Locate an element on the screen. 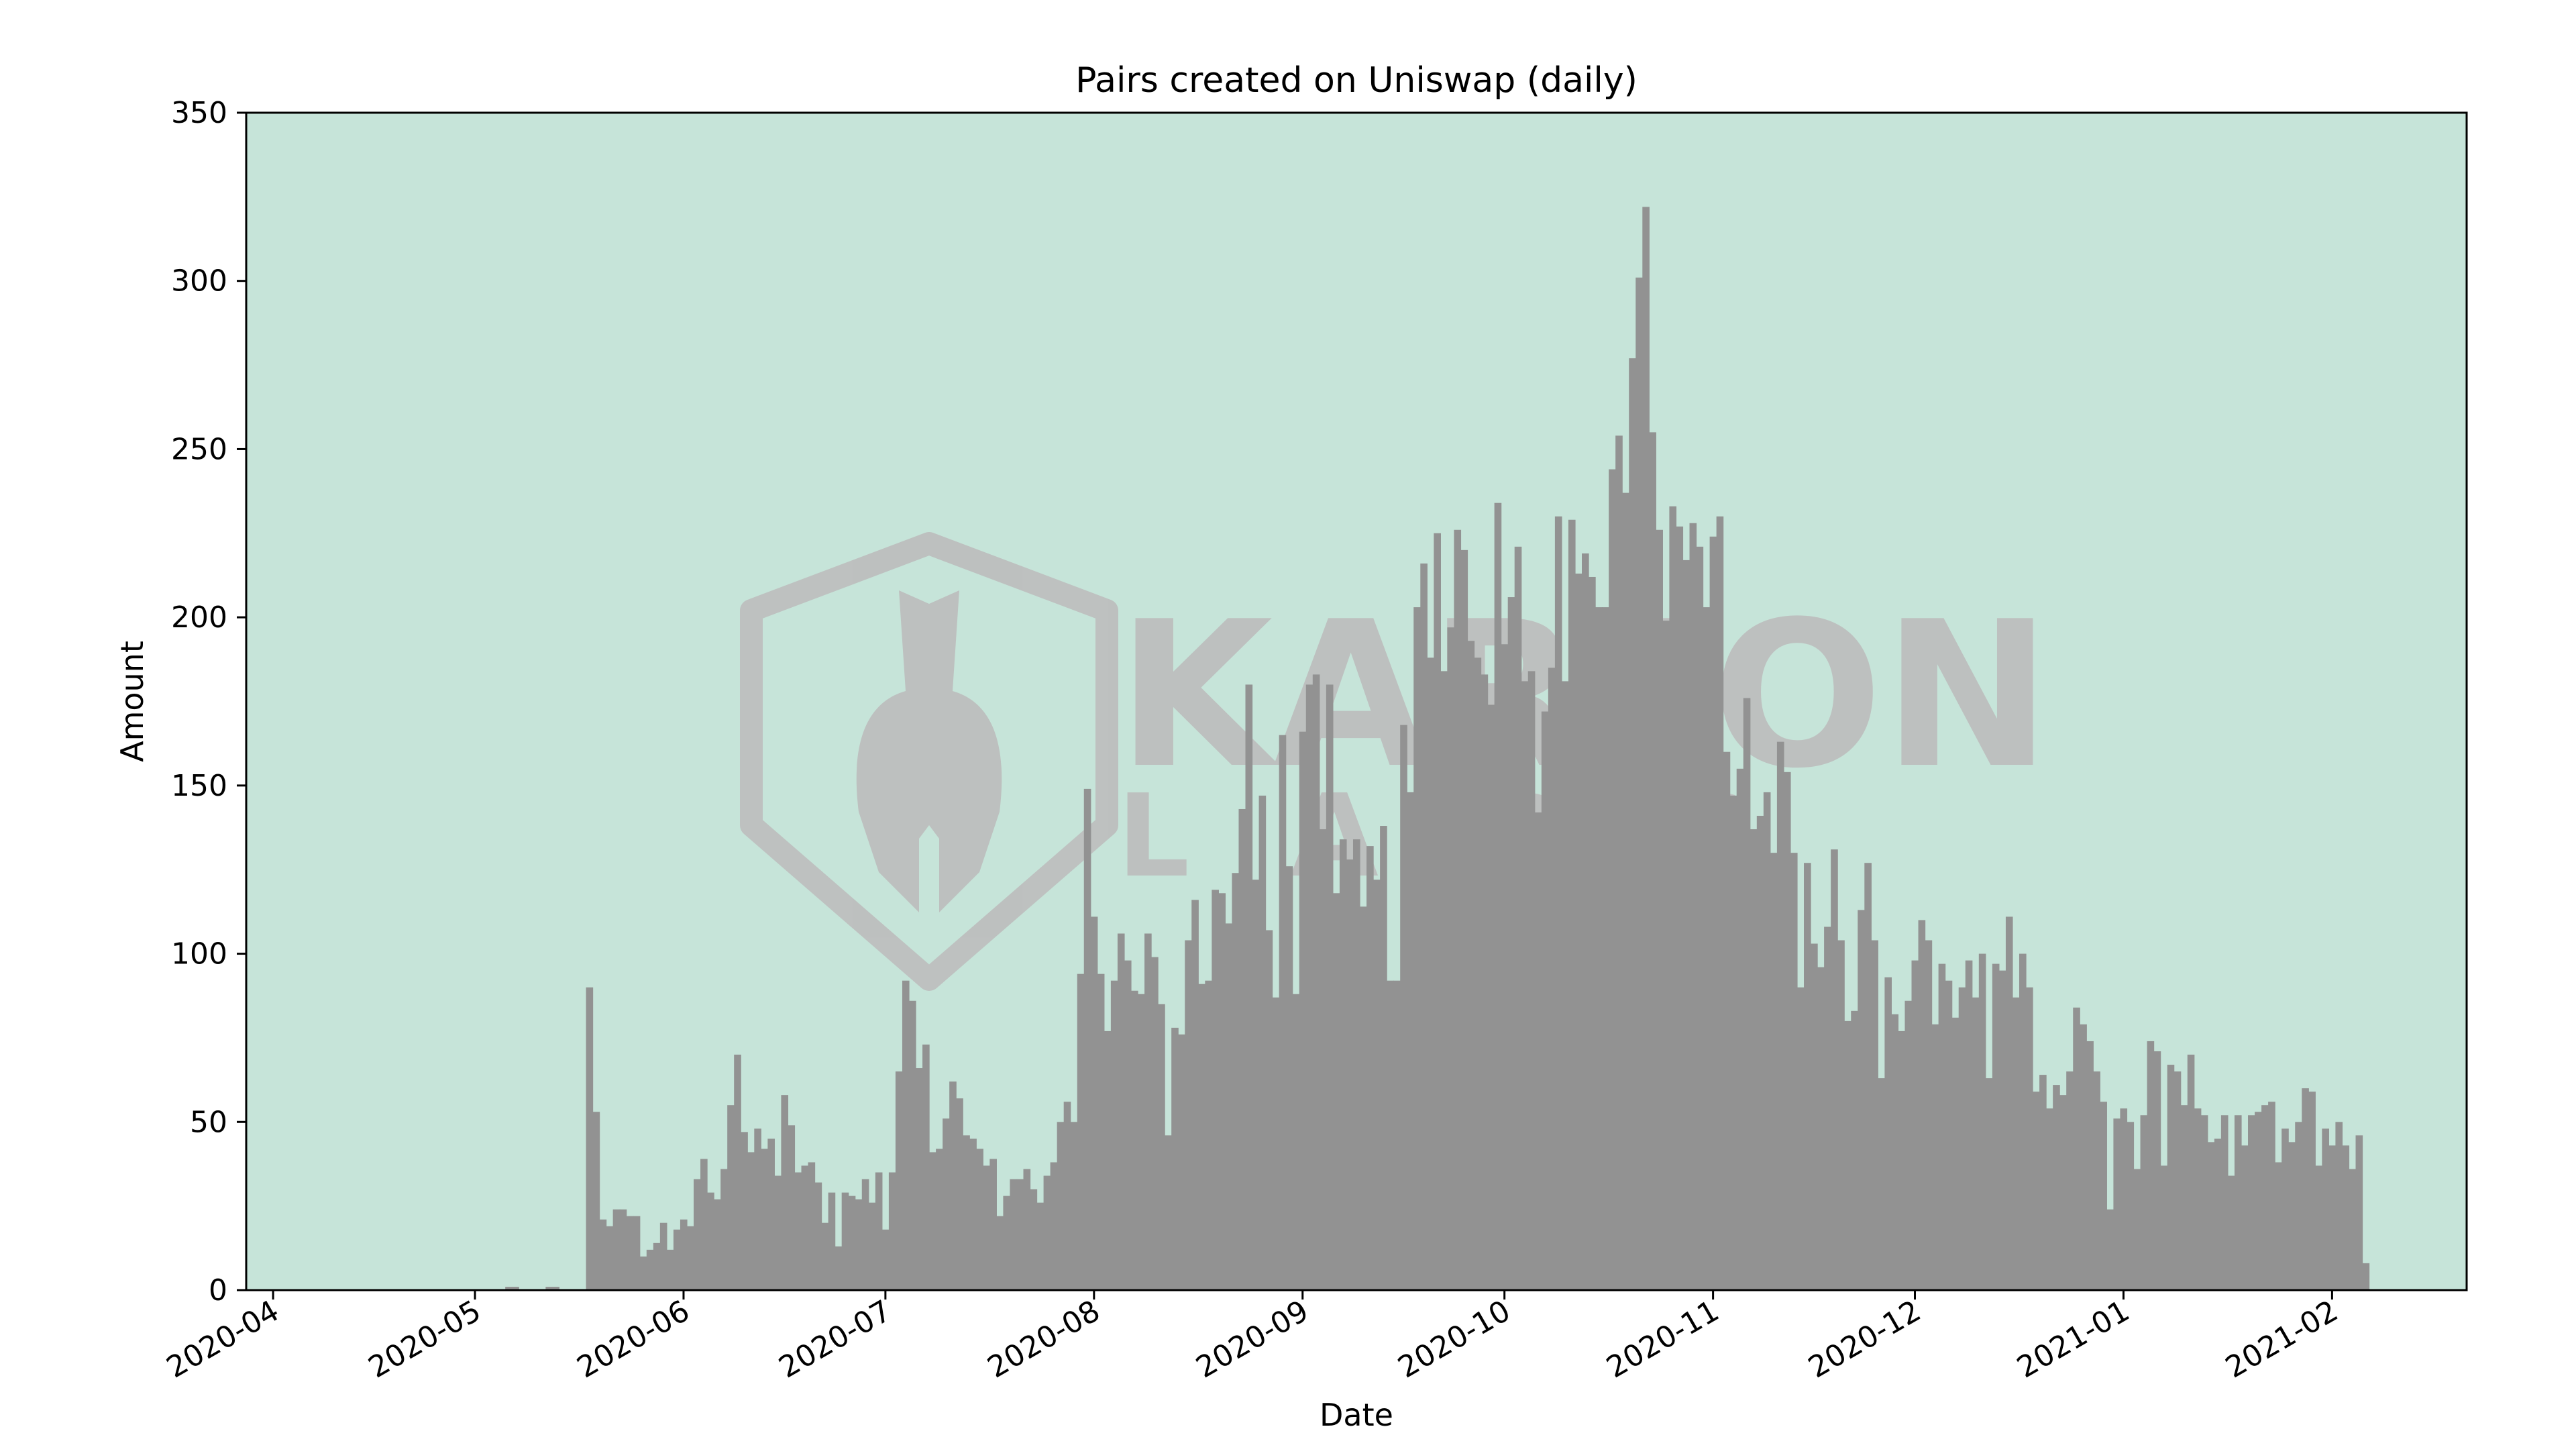  y-tick-label: 300 is located at coordinates (199, 281).